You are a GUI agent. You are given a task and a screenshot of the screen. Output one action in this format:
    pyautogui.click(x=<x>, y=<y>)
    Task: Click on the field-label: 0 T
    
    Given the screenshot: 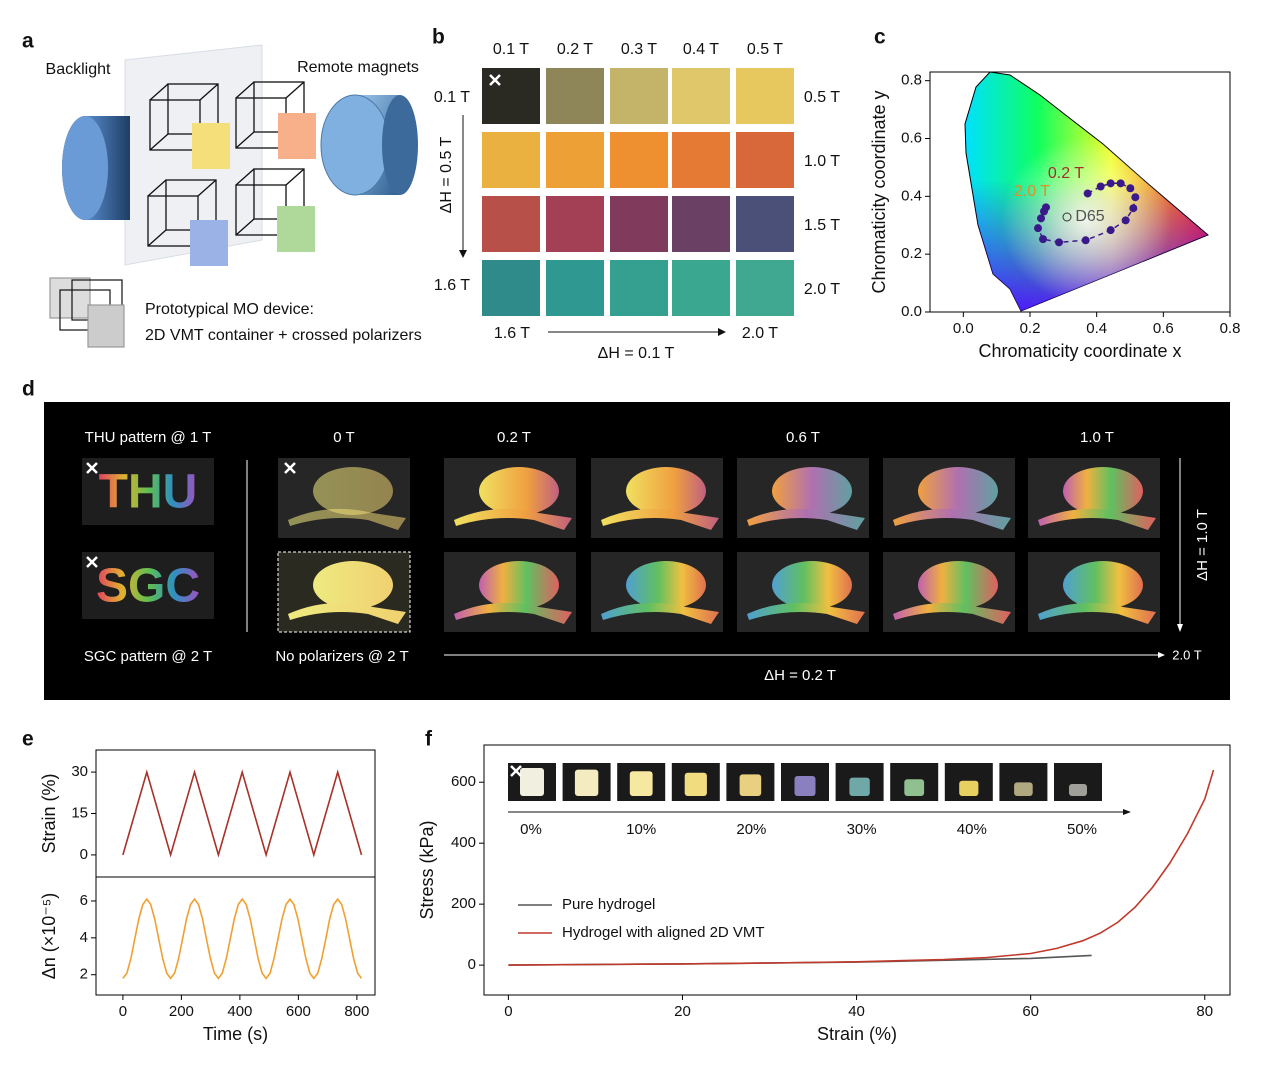 What is the action you would take?
    pyautogui.click(x=343, y=437)
    